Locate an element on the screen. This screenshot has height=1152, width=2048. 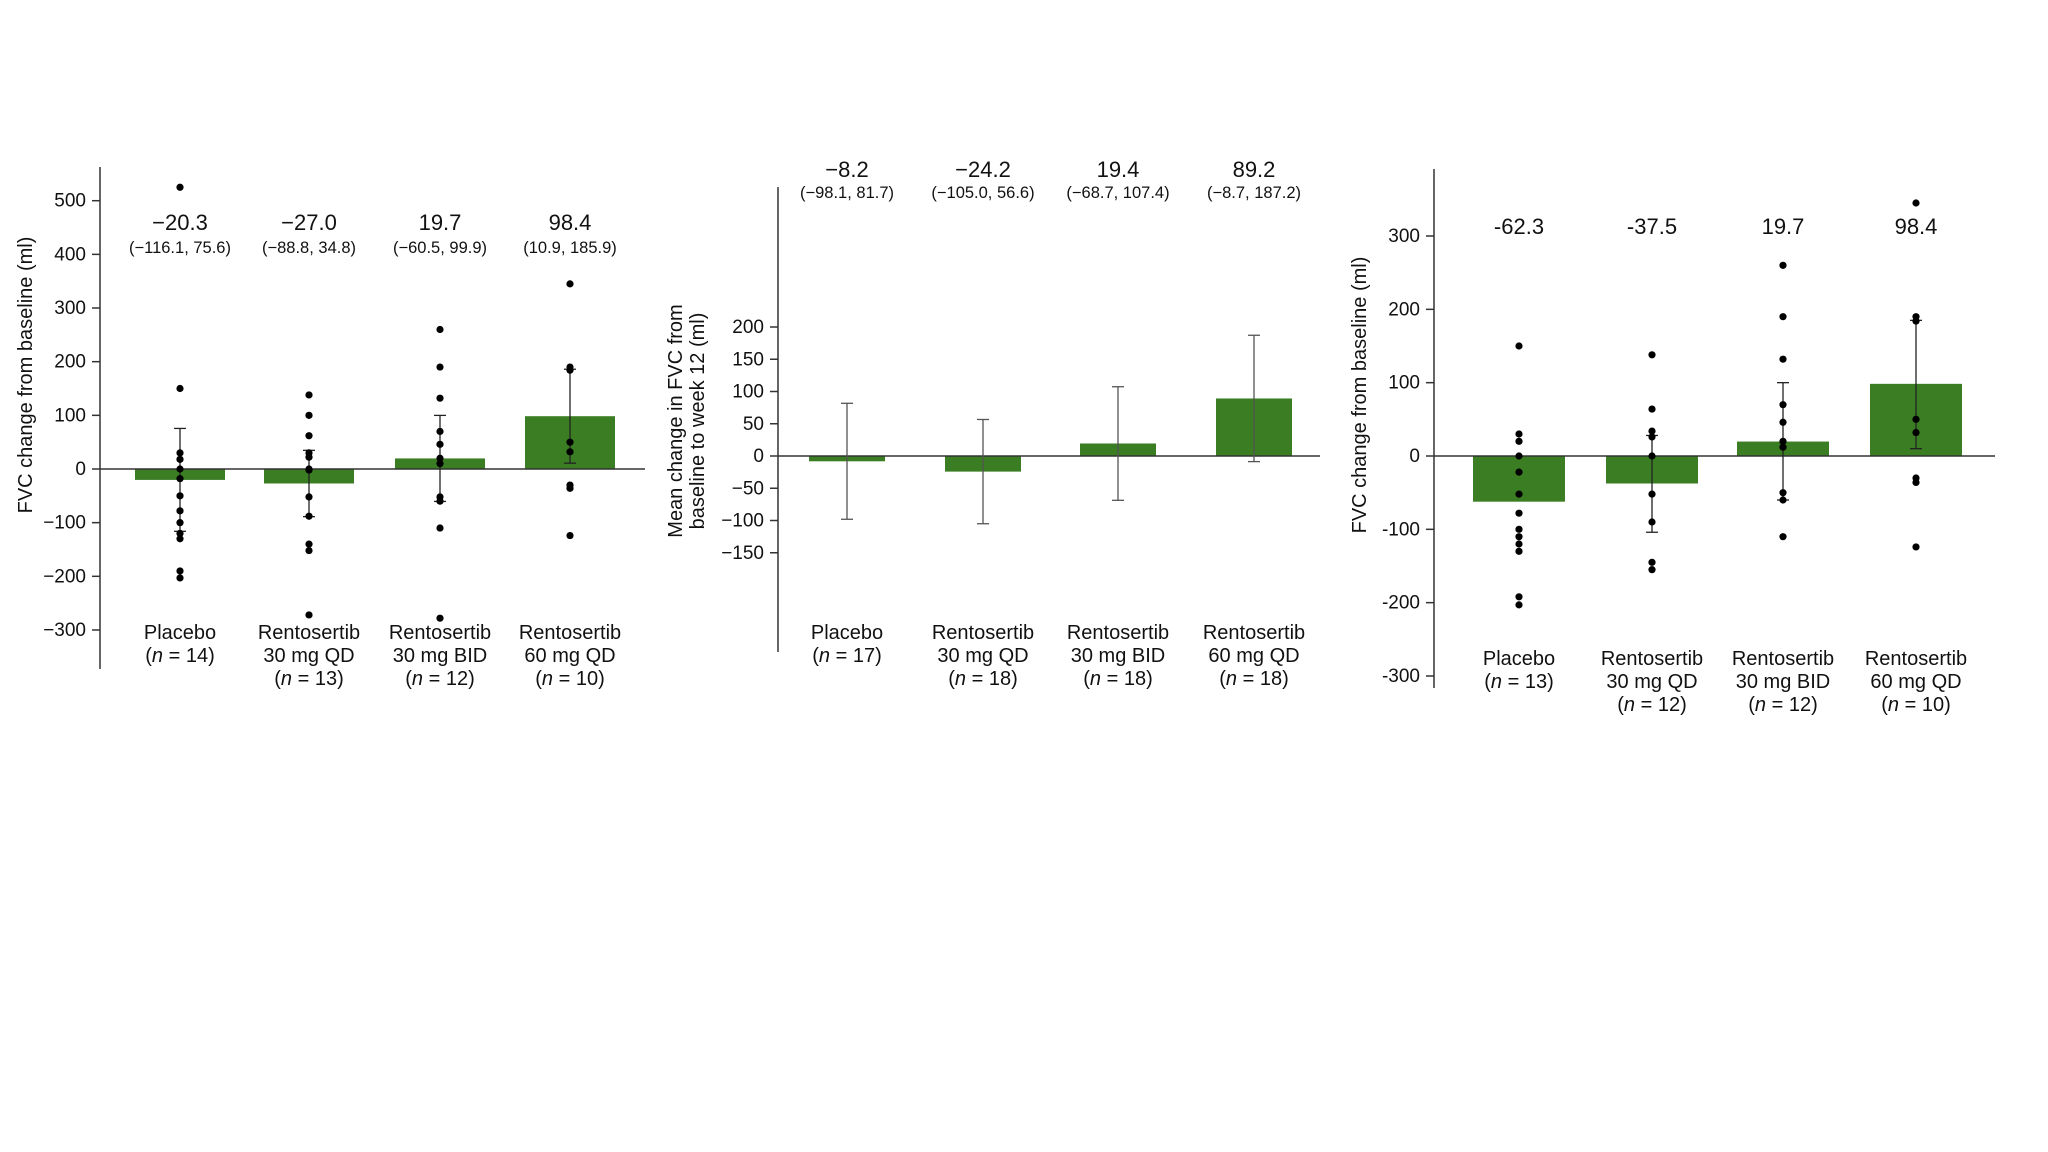
n-value: = 17) is located at coordinates (856, 656).